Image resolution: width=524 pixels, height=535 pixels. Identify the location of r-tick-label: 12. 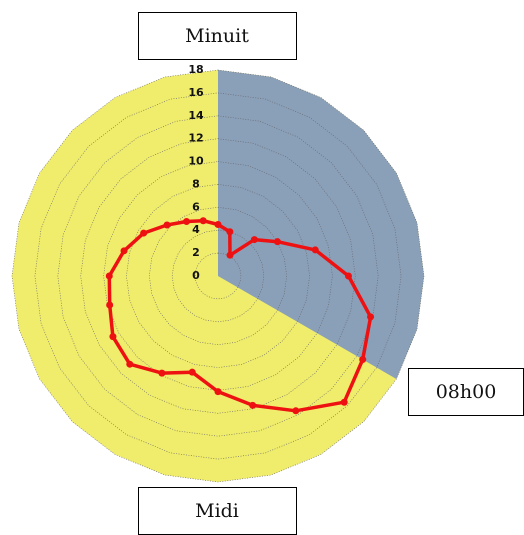
(195, 138).